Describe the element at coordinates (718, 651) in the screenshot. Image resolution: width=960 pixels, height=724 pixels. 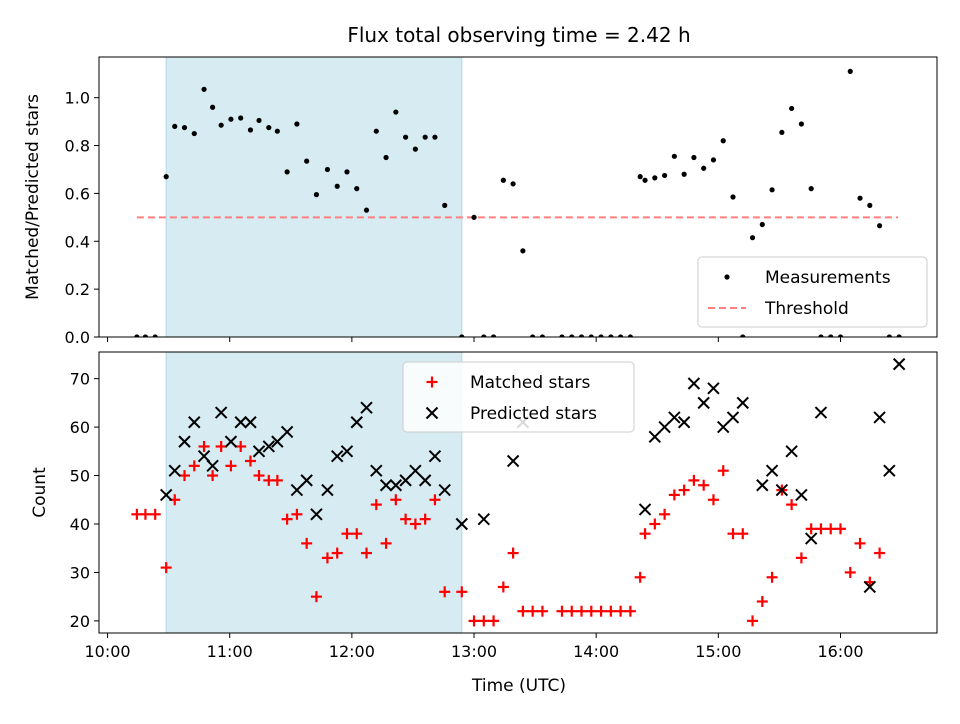
I see `x-tick-label: 15:00` at that location.